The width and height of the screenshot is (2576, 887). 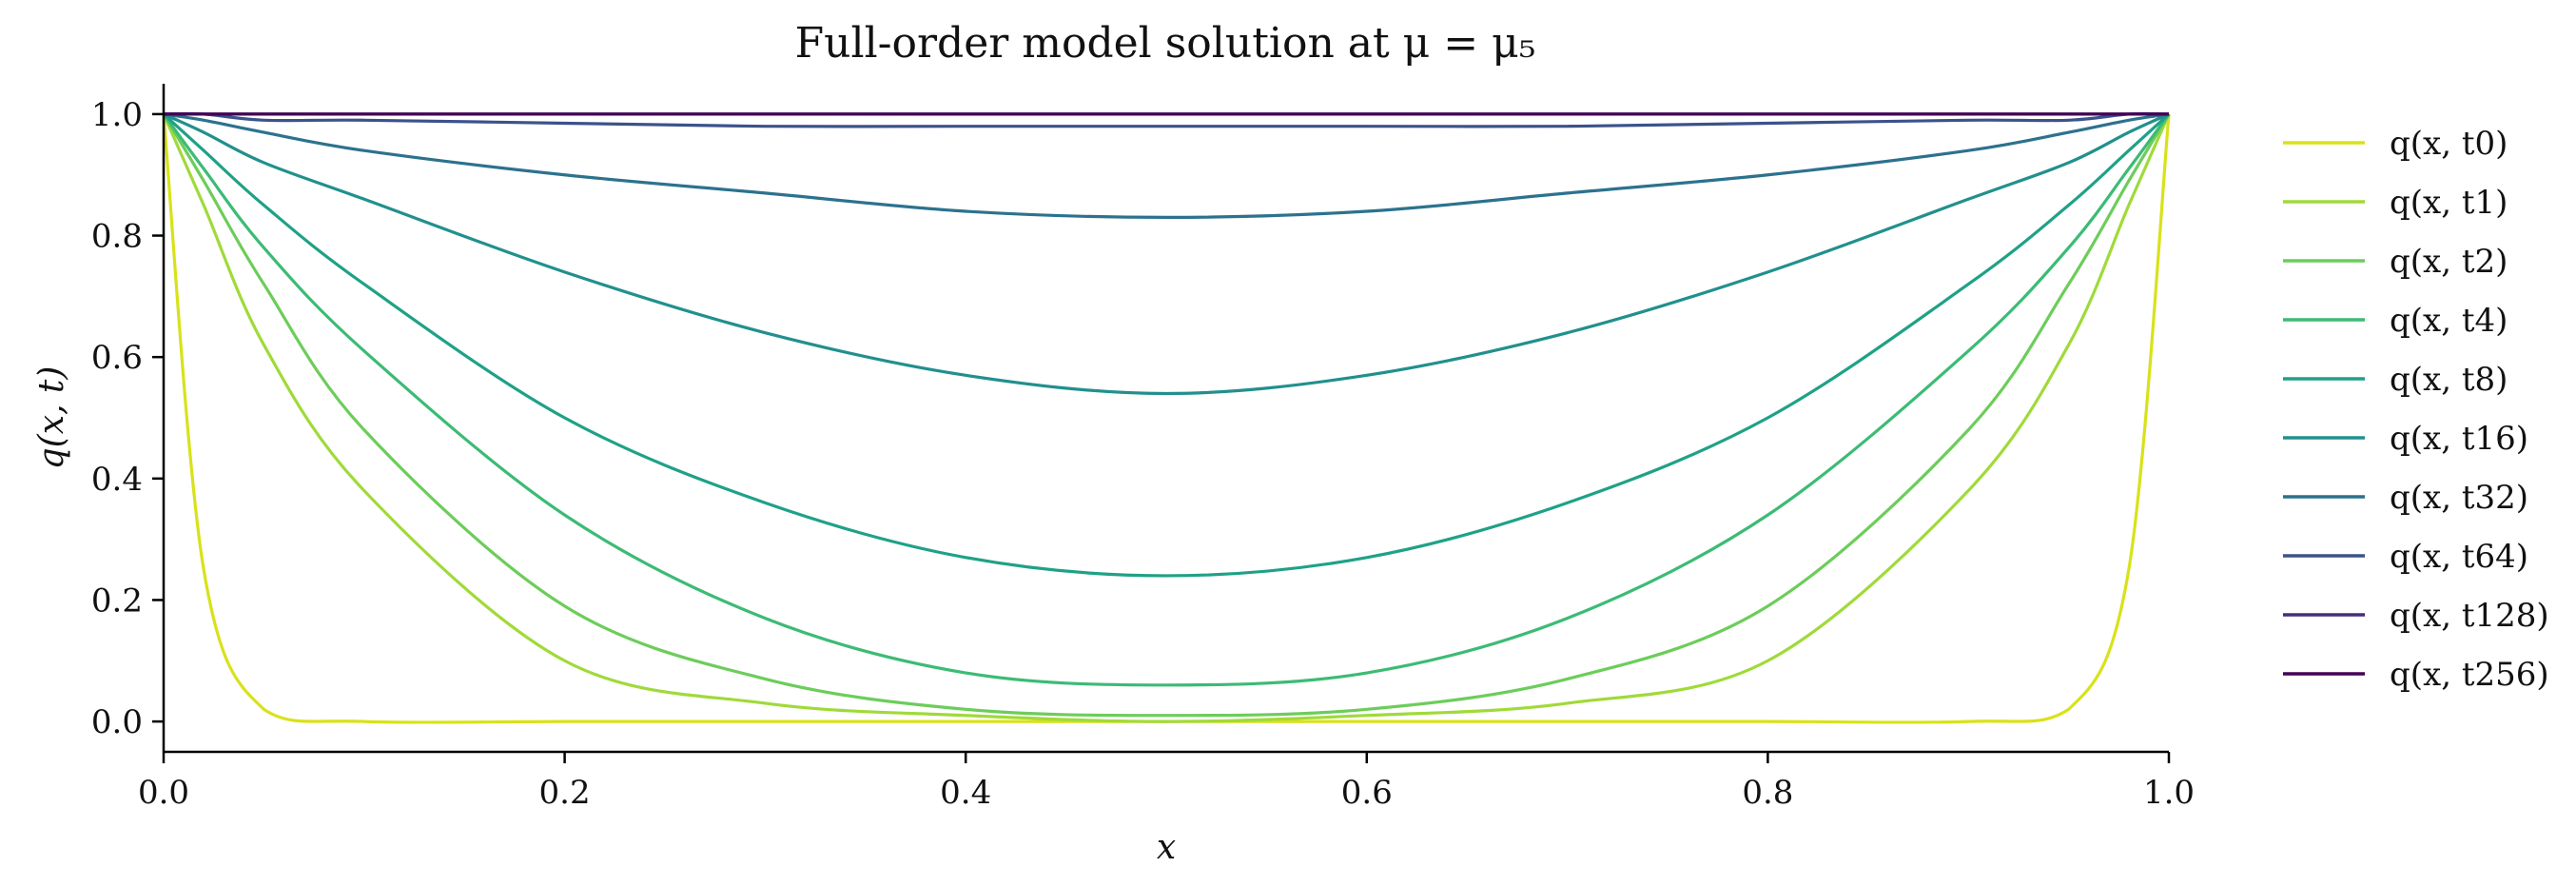 What do you see at coordinates (117, 600) in the screenshot?
I see `y-tick-label: 0.2` at bounding box center [117, 600].